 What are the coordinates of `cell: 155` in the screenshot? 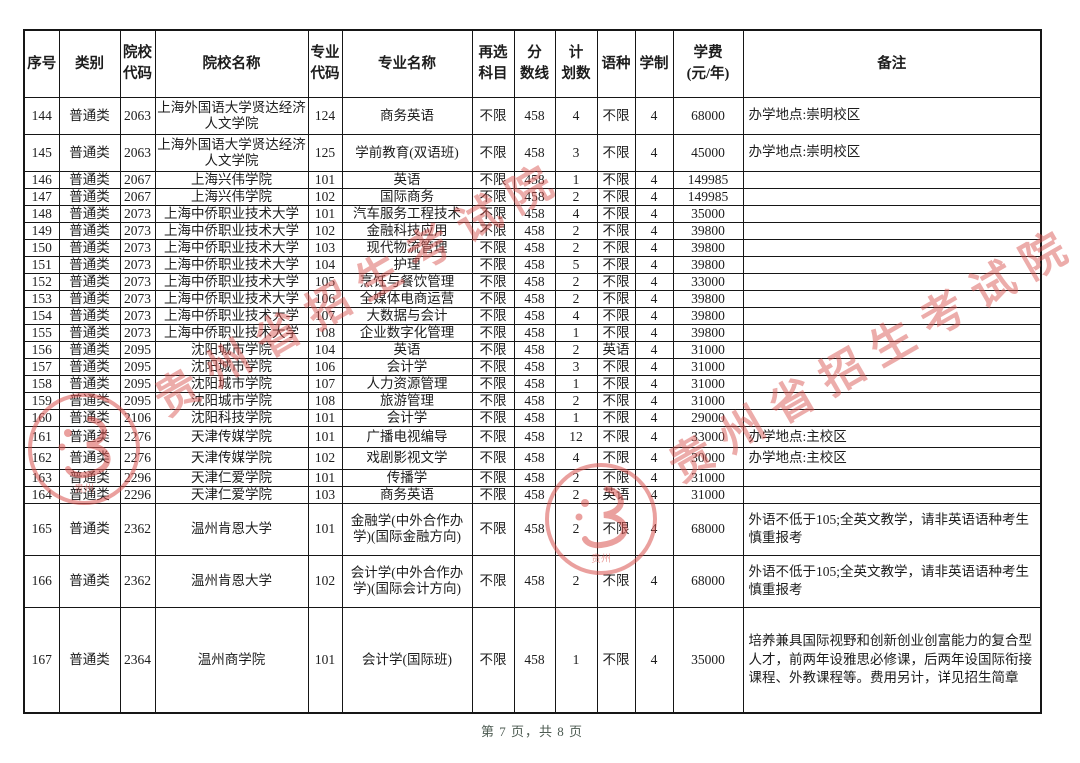 It's located at (41, 332).